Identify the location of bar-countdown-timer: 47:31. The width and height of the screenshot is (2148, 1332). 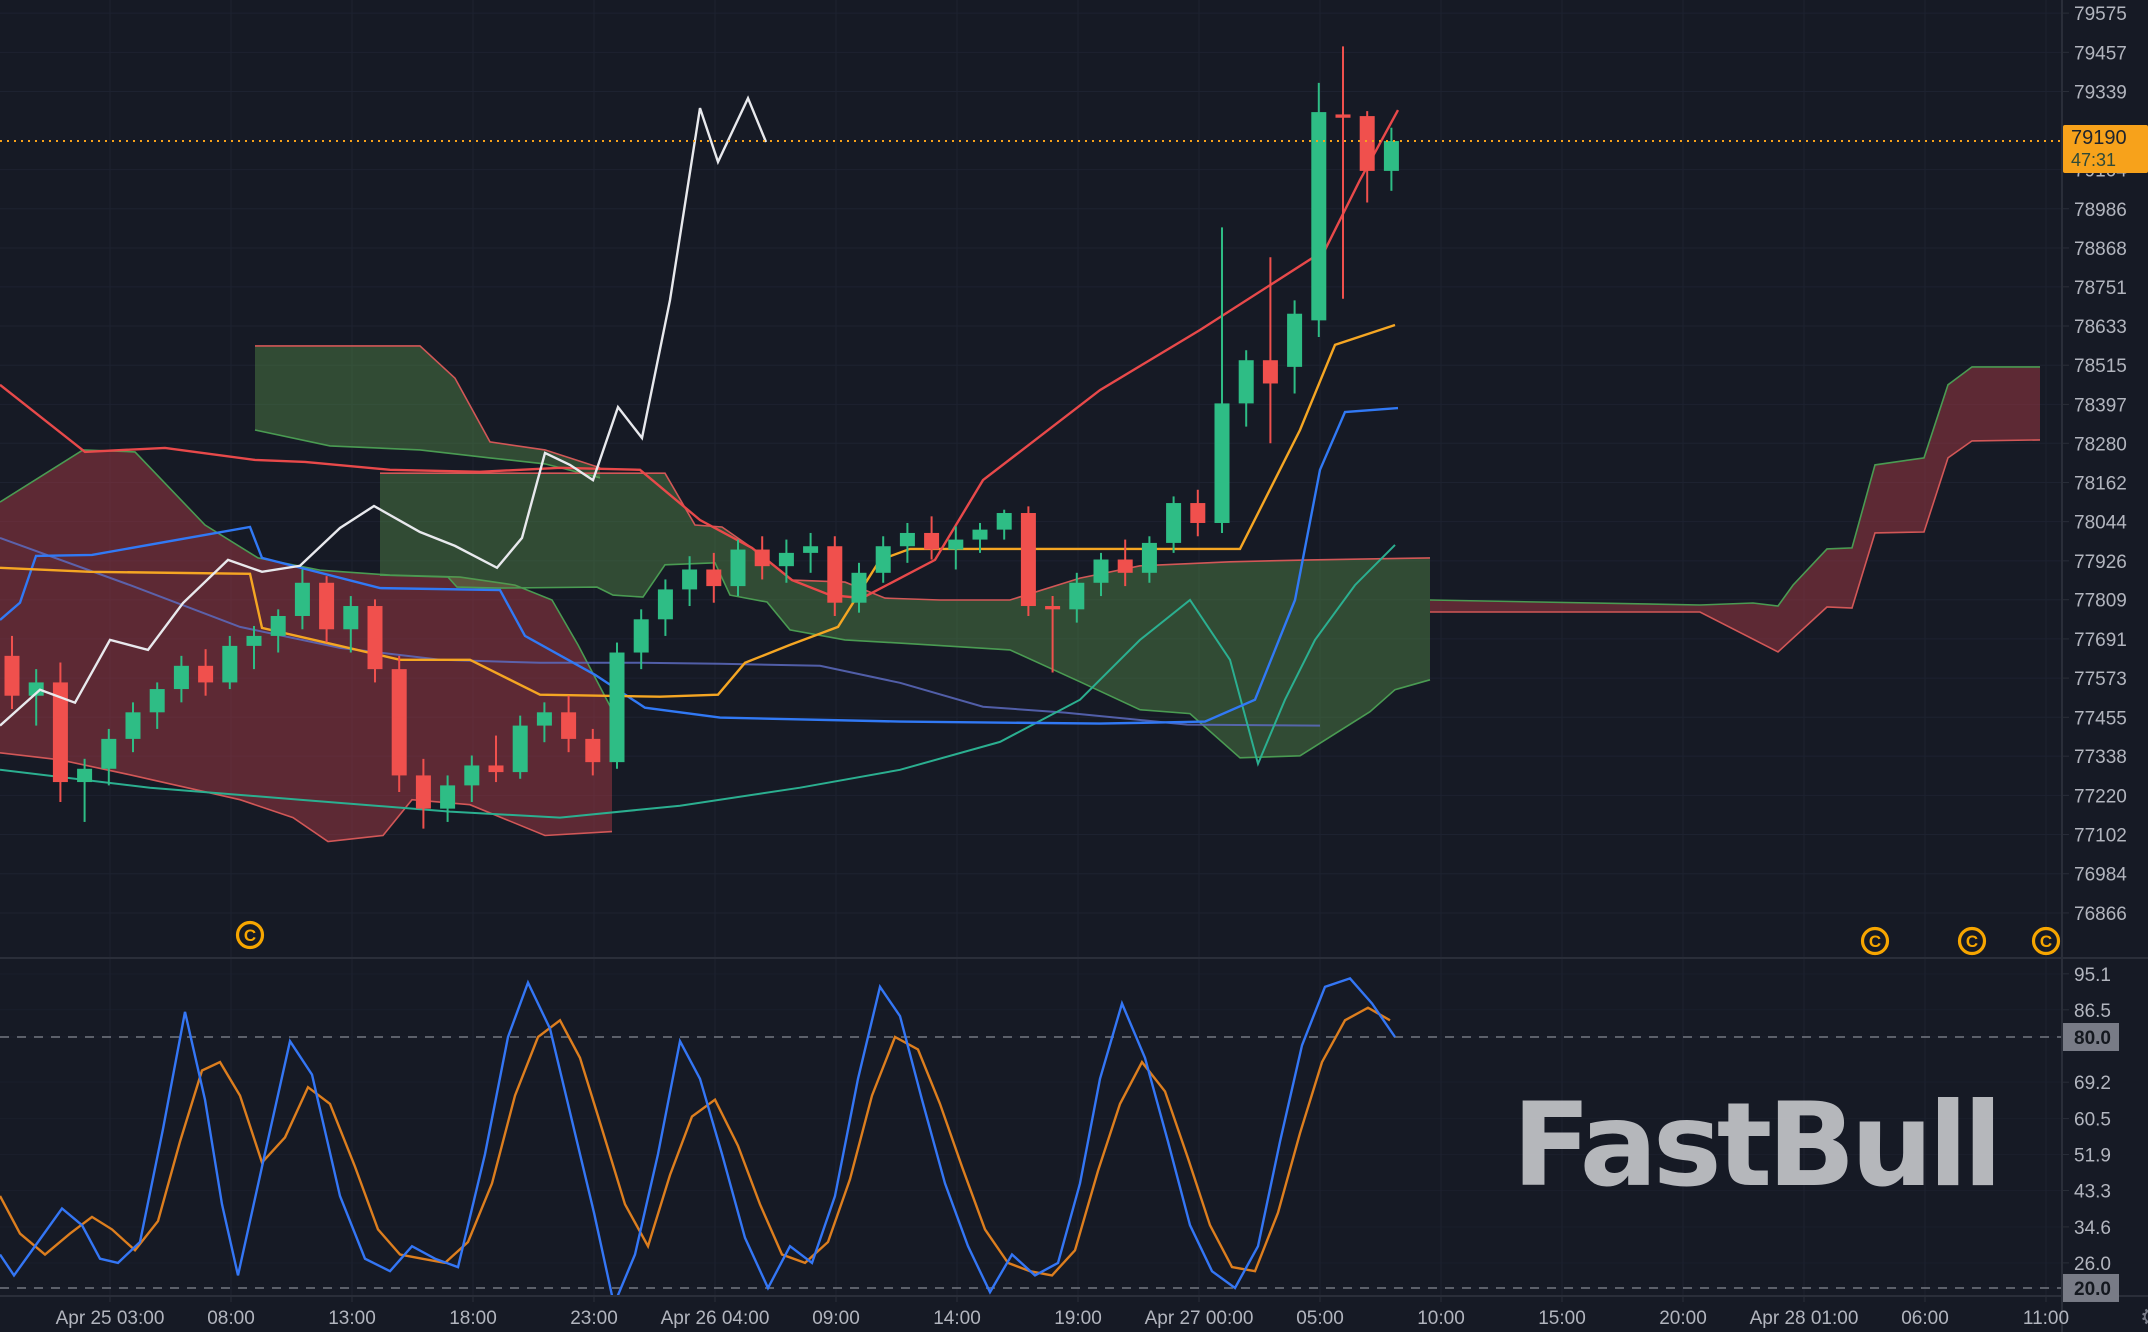
(2094, 160).